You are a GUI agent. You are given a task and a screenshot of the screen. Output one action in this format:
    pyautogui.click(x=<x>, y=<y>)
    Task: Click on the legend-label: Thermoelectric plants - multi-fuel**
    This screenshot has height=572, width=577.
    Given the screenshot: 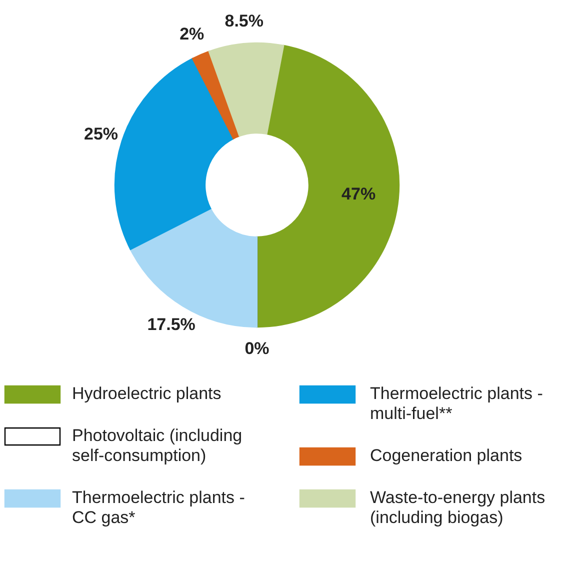 What is the action you would take?
    pyautogui.click(x=456, y=403)
    